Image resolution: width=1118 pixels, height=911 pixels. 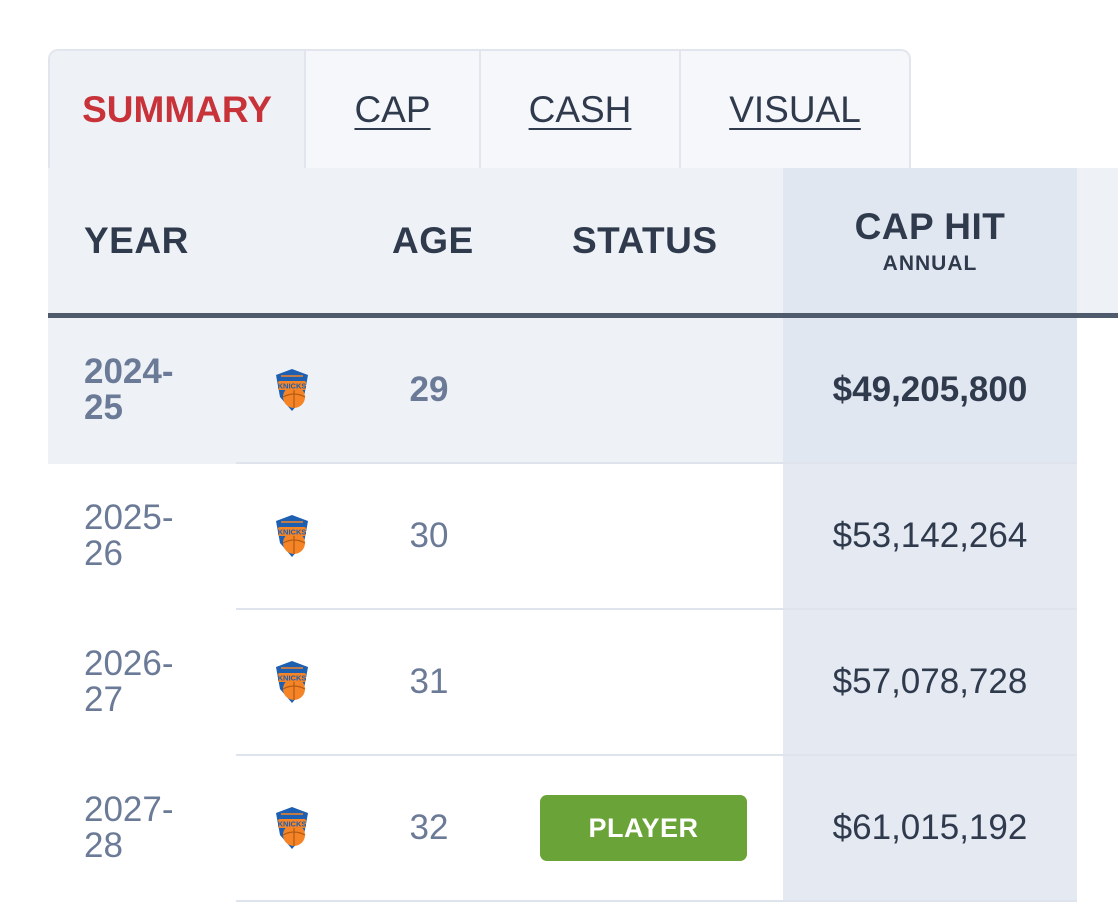 What do you see at coordinates (429, 389) in the screenshot?
I see `age-cell: 29` at bounding box center [429, 389].